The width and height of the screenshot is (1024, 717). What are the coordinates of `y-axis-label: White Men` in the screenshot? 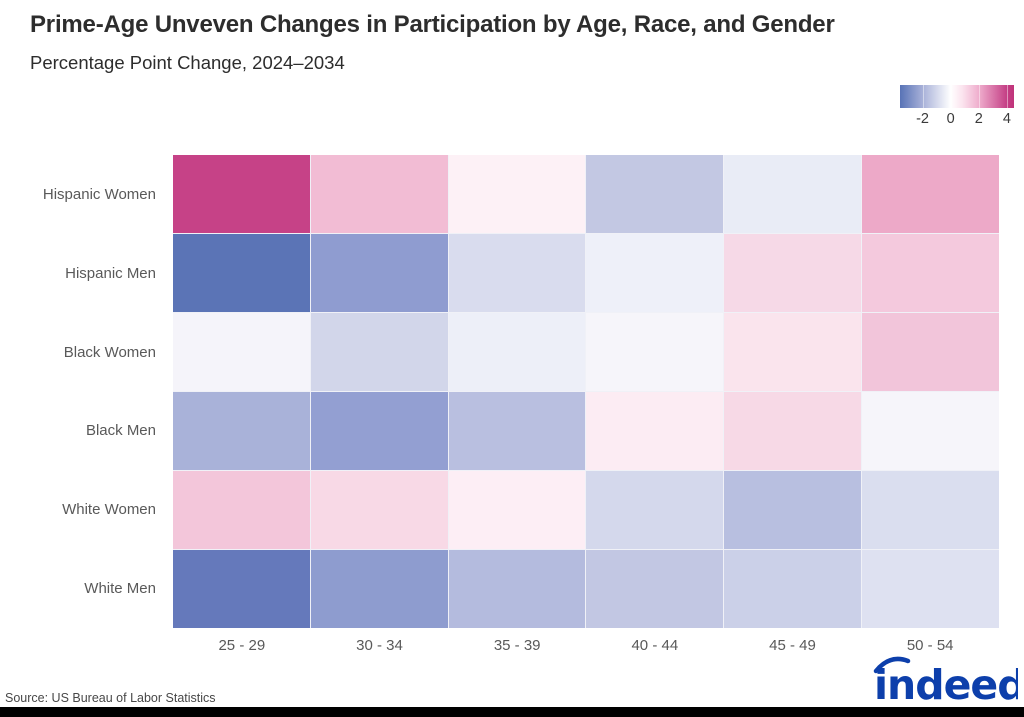 It's located at (120, 589).